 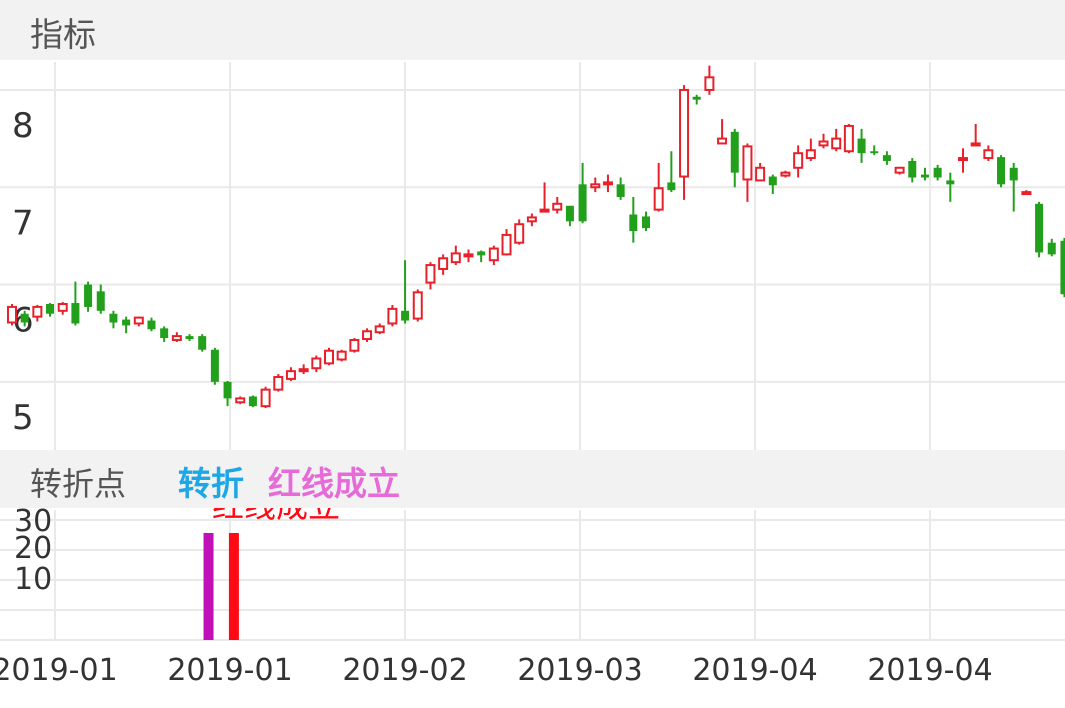 What do you see at coordinates (579, 670) in the screenshot?
I see `x-tick-label: 2019-03` at bounding box center [579, 670].